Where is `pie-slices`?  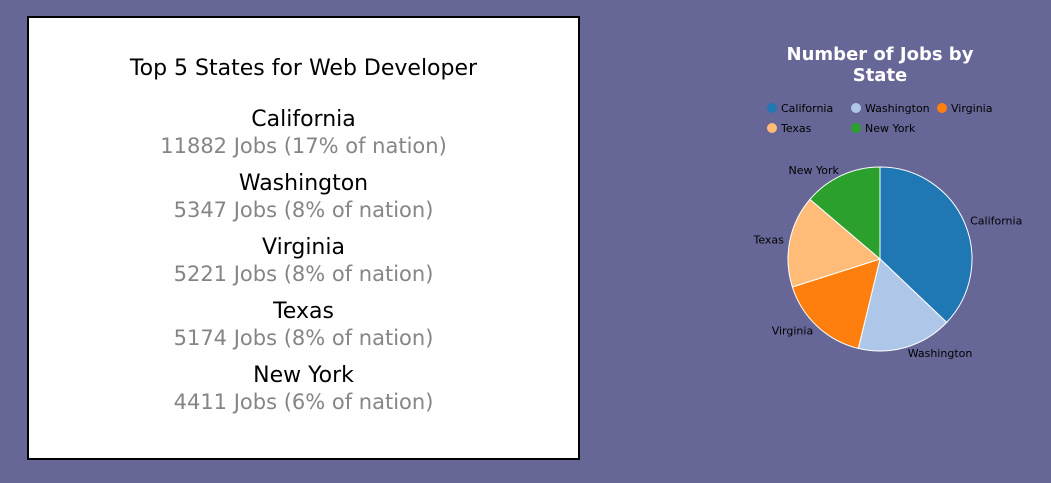
pie-slices is located at coordinates (880, 259).